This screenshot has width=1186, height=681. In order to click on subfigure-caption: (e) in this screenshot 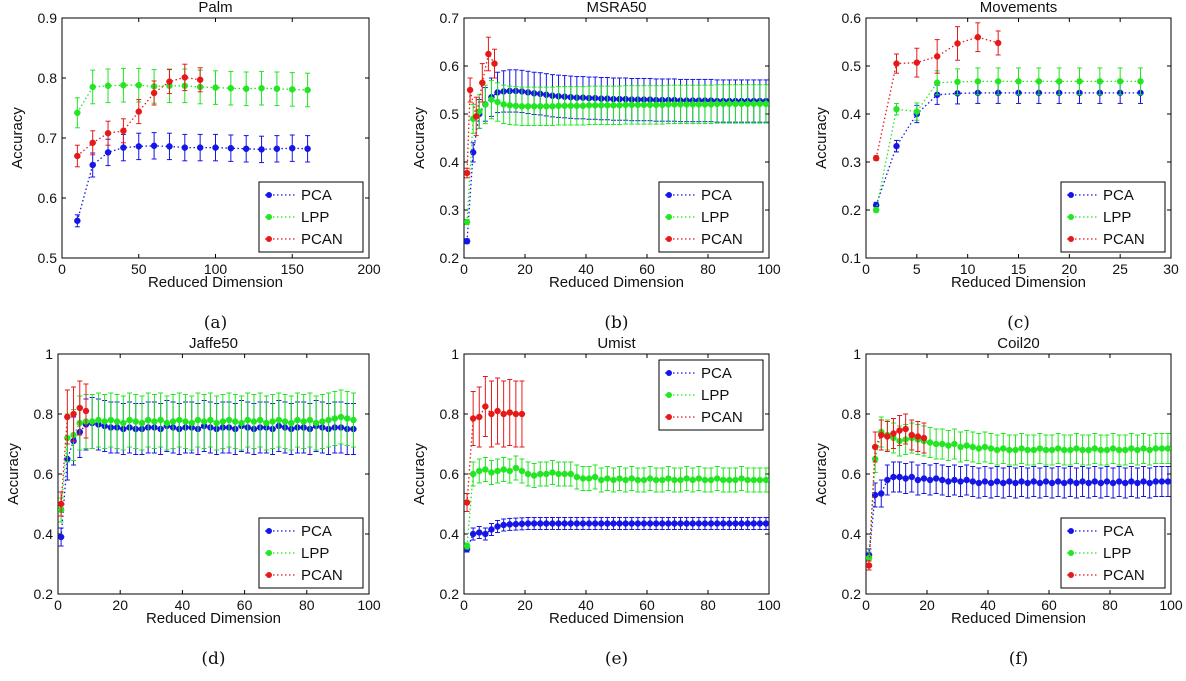, I will do `click(616, 659)`.